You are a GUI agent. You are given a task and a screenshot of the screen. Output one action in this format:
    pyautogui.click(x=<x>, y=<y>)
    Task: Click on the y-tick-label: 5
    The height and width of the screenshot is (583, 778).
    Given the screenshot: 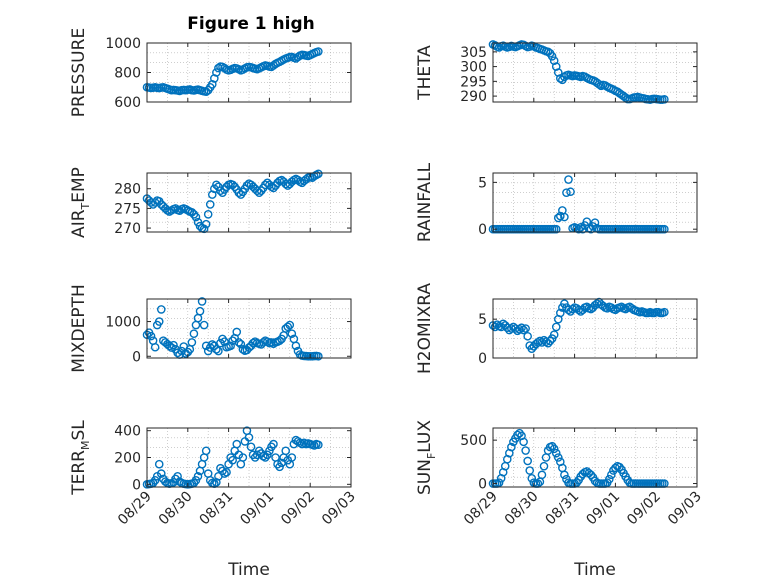 What is the action you would take?
    pyautogui.click(x=482, y=320)
    